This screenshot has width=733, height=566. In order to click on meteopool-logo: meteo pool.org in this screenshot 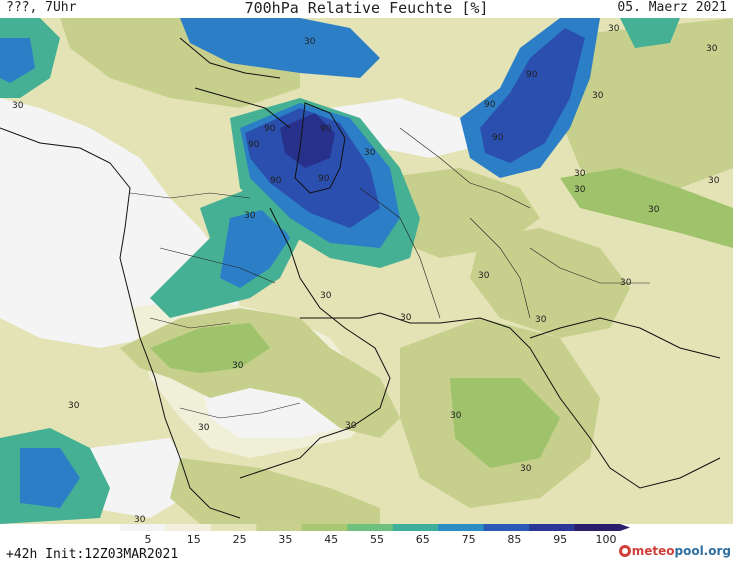, I will do `click(674, 551)`.